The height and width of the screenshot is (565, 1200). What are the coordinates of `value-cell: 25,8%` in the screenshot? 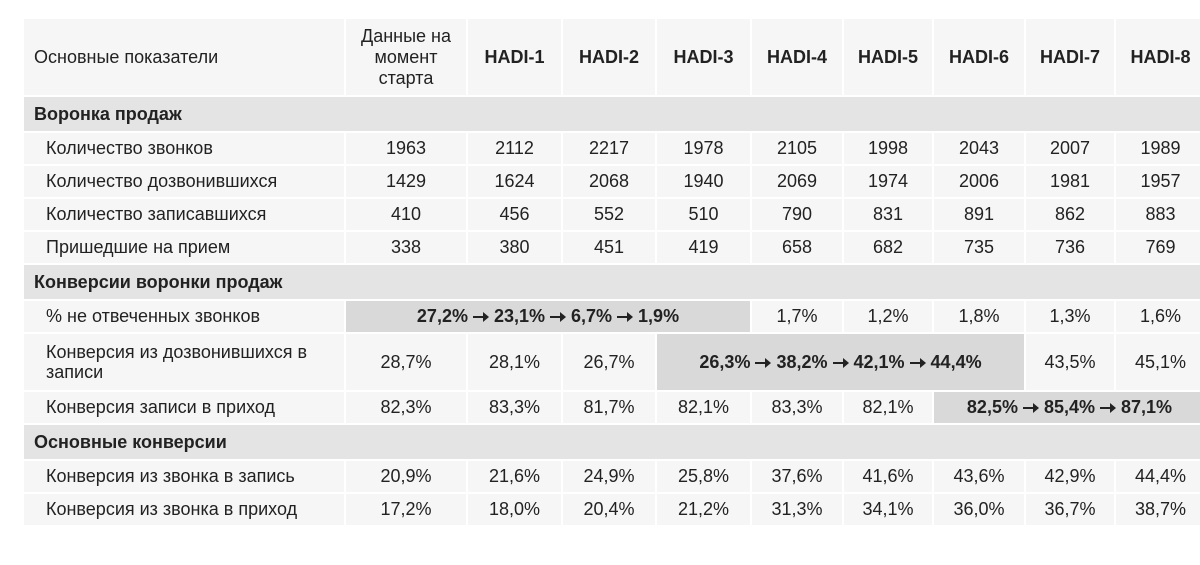 It's located at (703, 476).